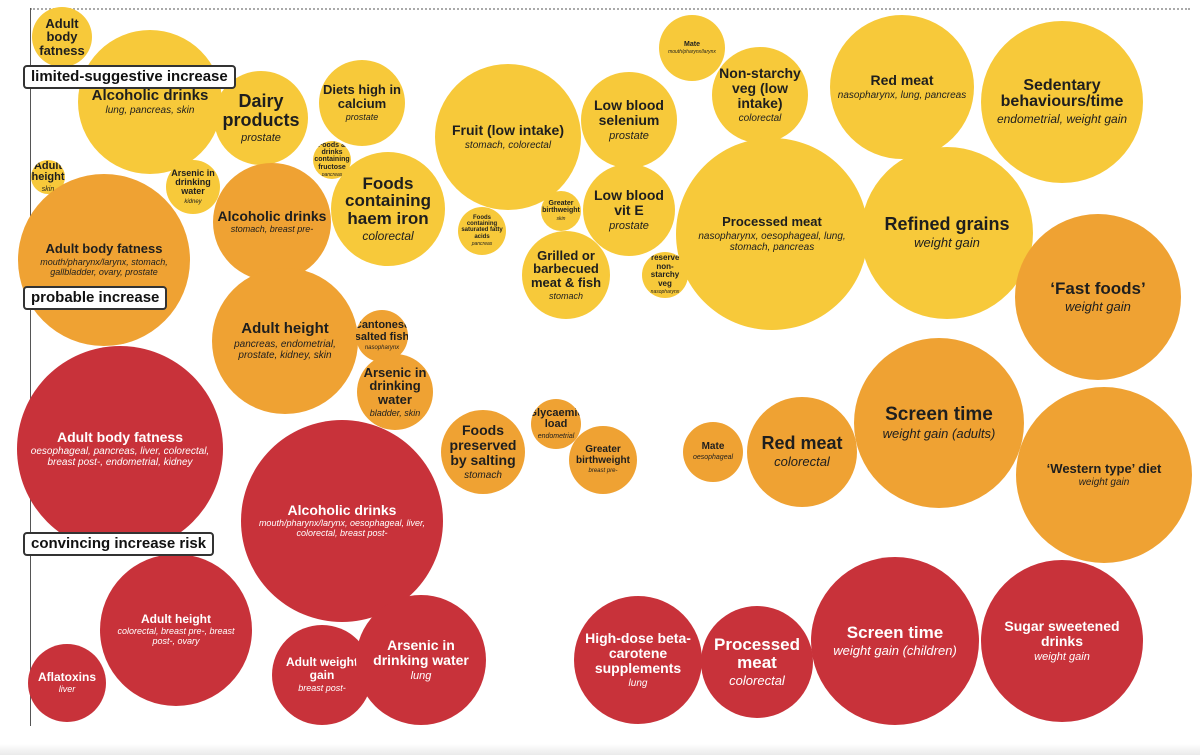 Image resolution: width=1200 pixels, height=755 pixels. I want to click on bubble-adult-height-limited-suggestive: Adult height skin, so click(48, 177).